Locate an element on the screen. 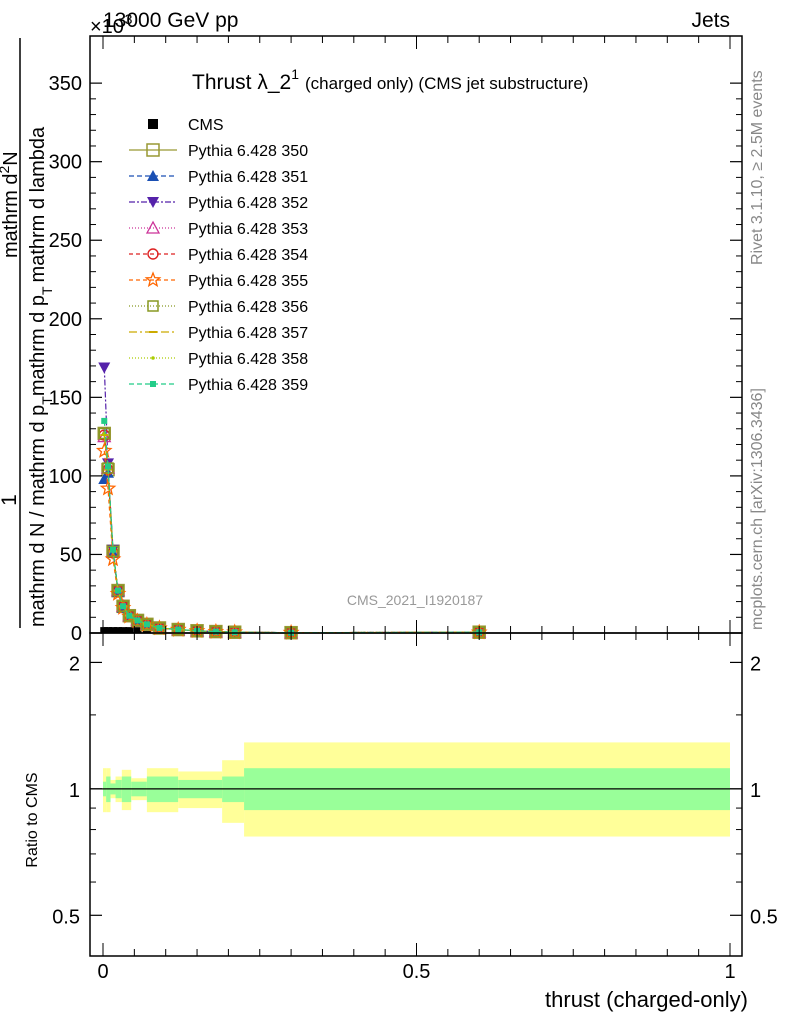 This screenshot has width=786, height=1024. chart-title-main: Thrust λ_2 is located at coordinates (241, 82).